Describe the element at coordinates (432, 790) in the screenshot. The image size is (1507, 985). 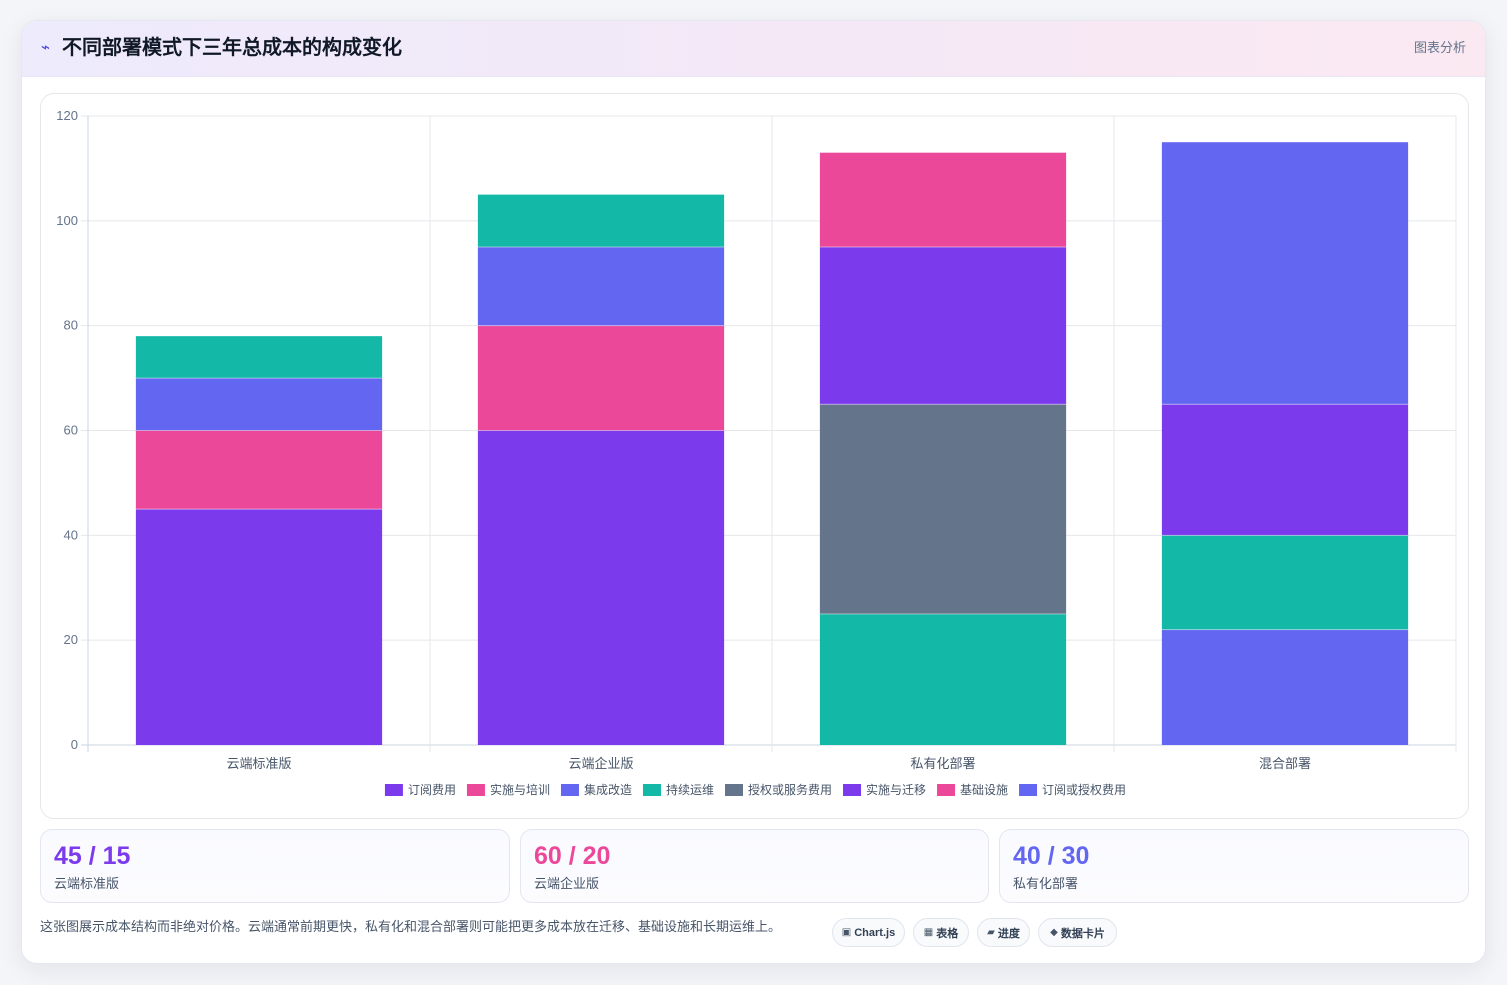
I see `legend-label: 订阅费用` at that location.